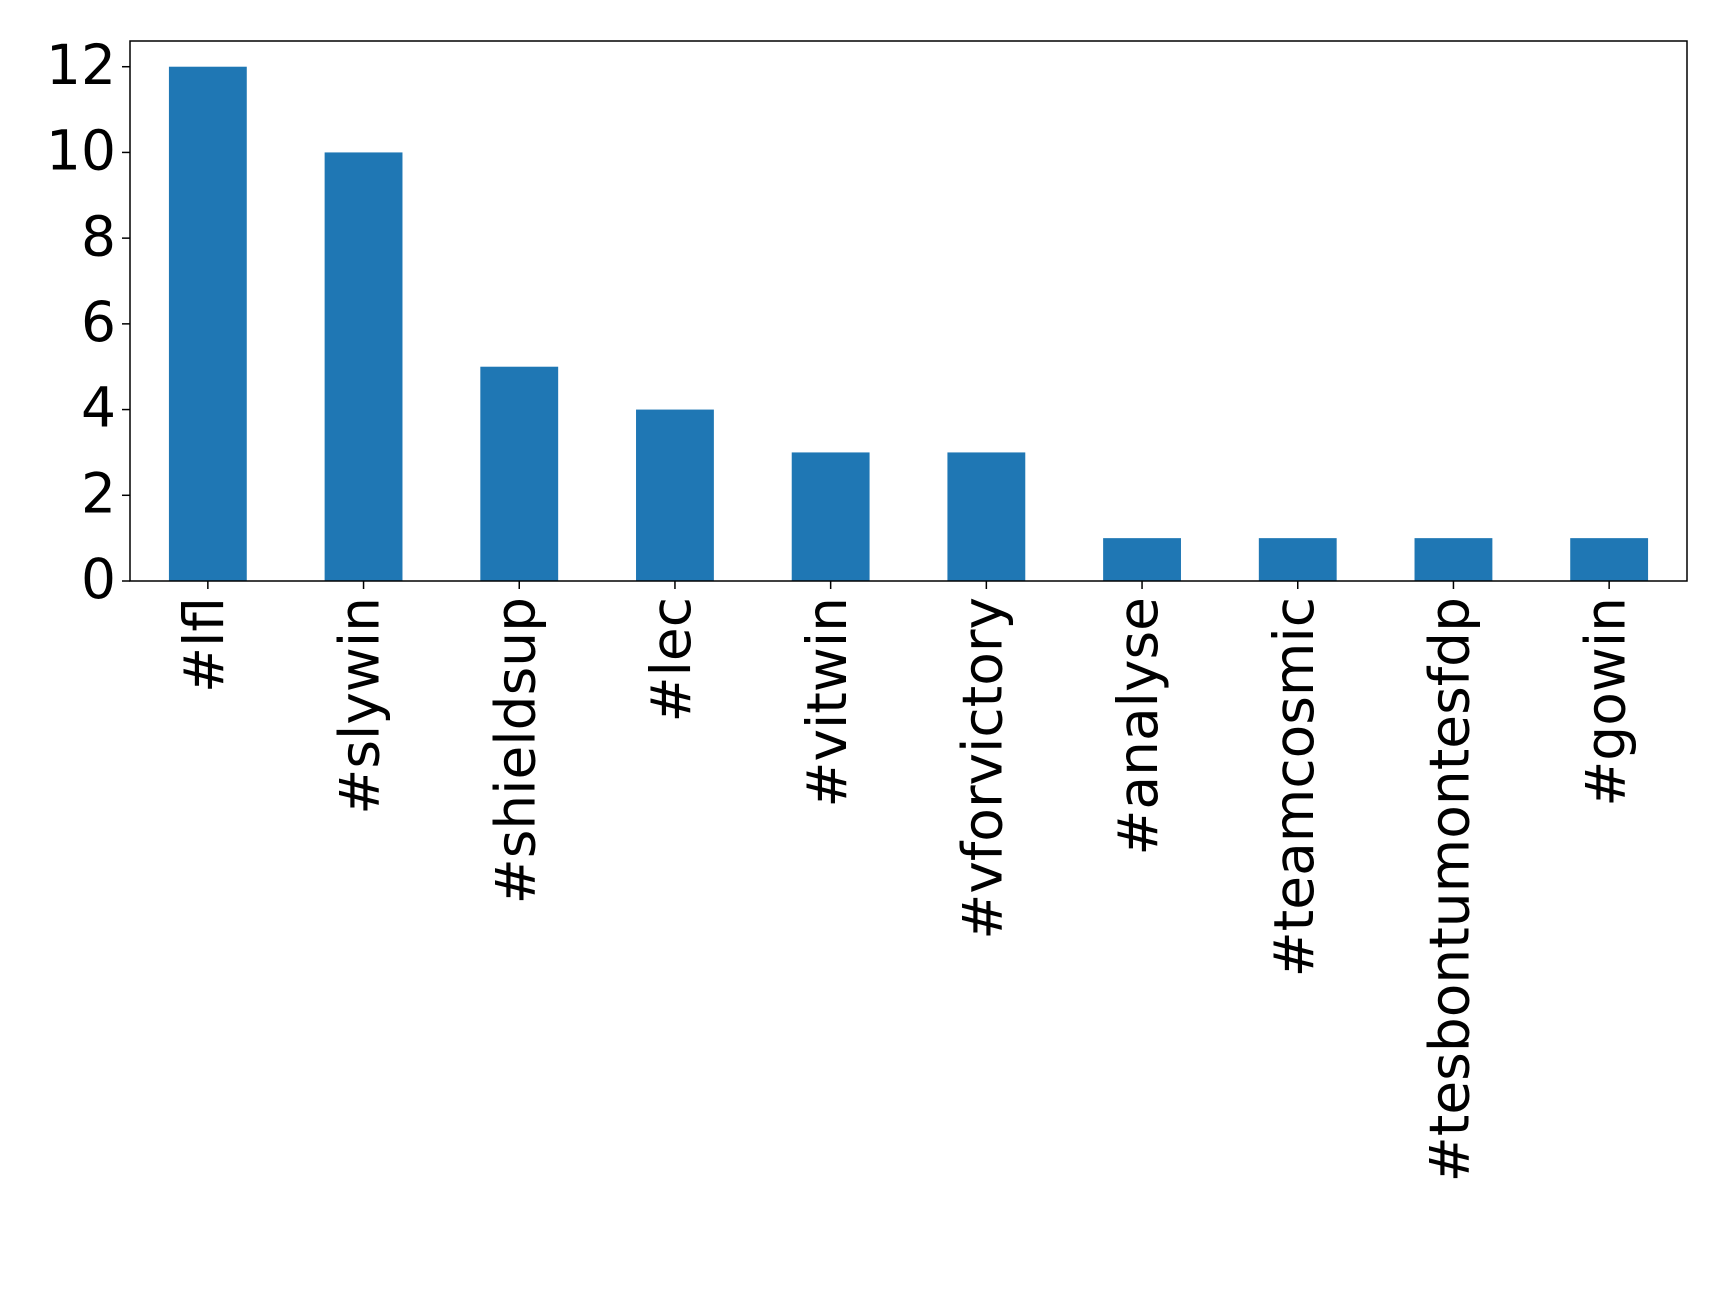 The image size is (1719, 1293). Describe the element at coordinates (1450, 889) in the screenshot. I see `x-tick-label: #tesbontumontesfdp` at that location.